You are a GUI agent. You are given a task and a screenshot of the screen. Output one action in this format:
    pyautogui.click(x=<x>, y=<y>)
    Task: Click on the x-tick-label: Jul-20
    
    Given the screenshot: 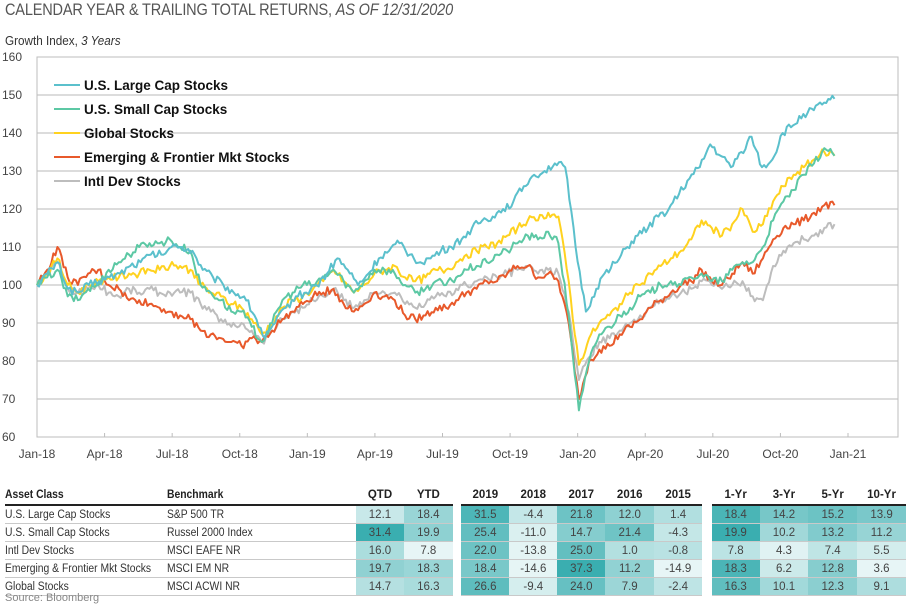 What is the action you would take?
    pyautogui.click(x=712, y=454)
    